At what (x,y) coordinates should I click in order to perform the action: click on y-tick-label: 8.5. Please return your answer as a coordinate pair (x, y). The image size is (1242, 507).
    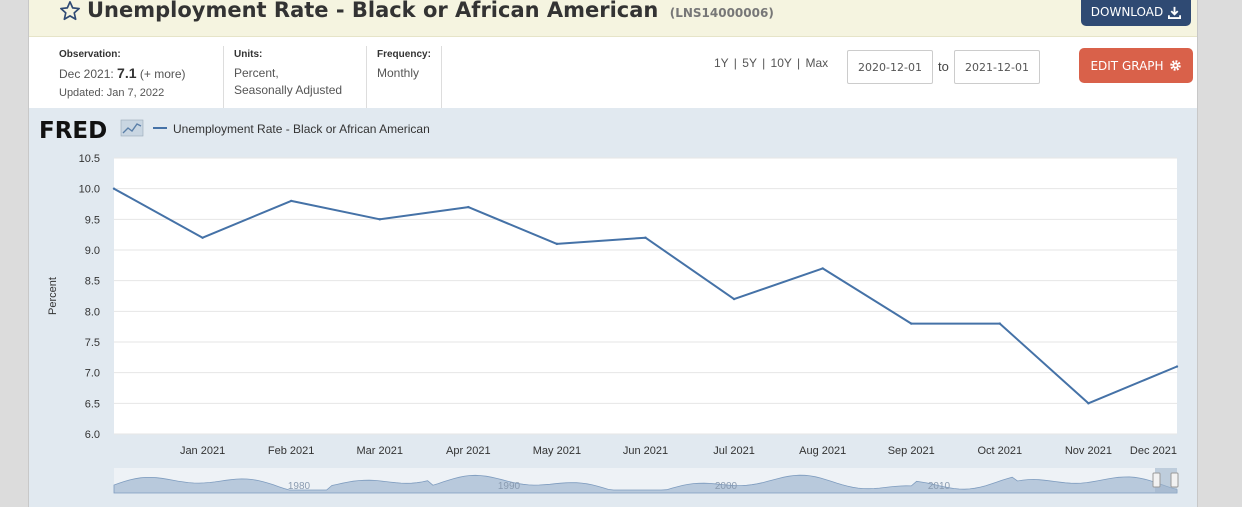
    Looking at the image, I should click on (92, 282).